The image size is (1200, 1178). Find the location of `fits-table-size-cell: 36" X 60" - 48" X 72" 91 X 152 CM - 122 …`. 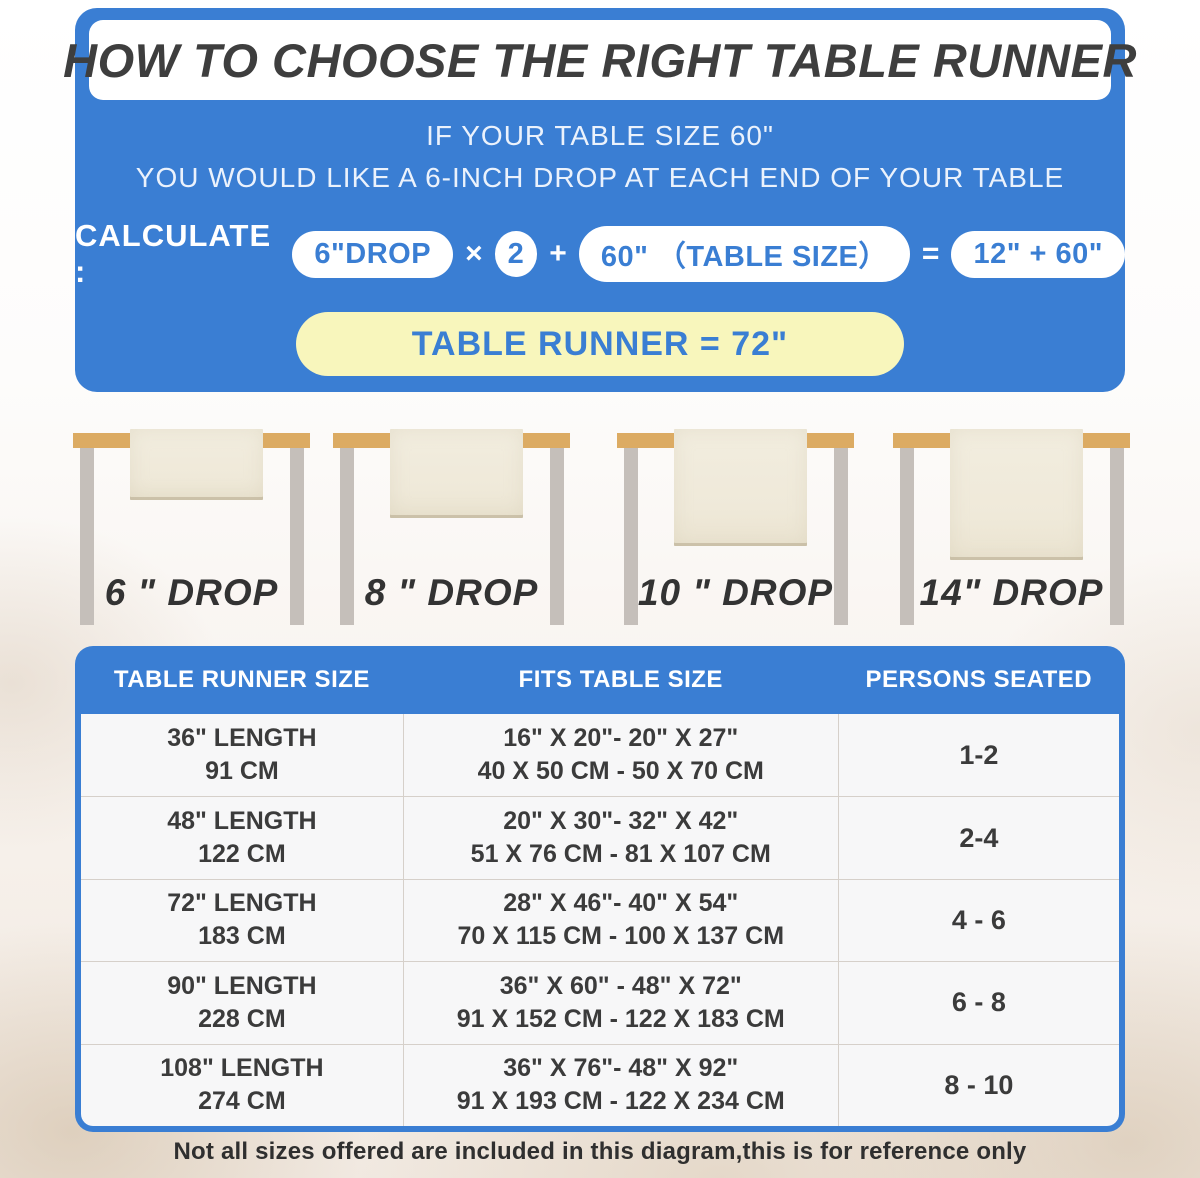

fits-table-size-cell: 36" X 60" - 48" X 72" 91 X 152 CM - 122 … is located at coordinates (620, 1003).